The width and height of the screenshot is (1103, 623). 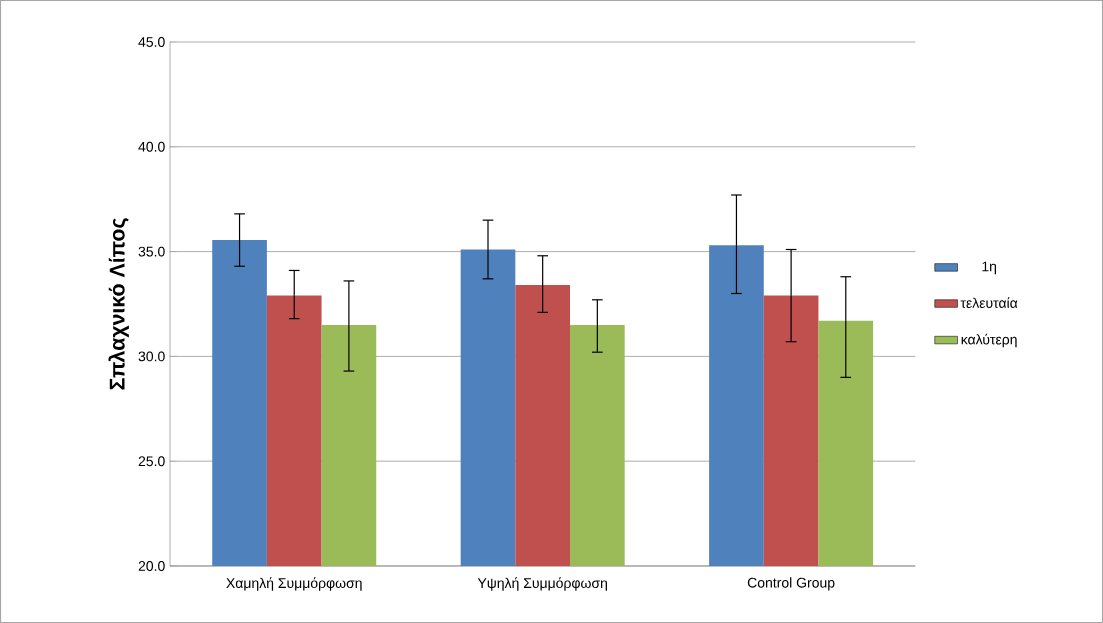 I want to click on legend-label: 1η, so click(x=989, y=268).